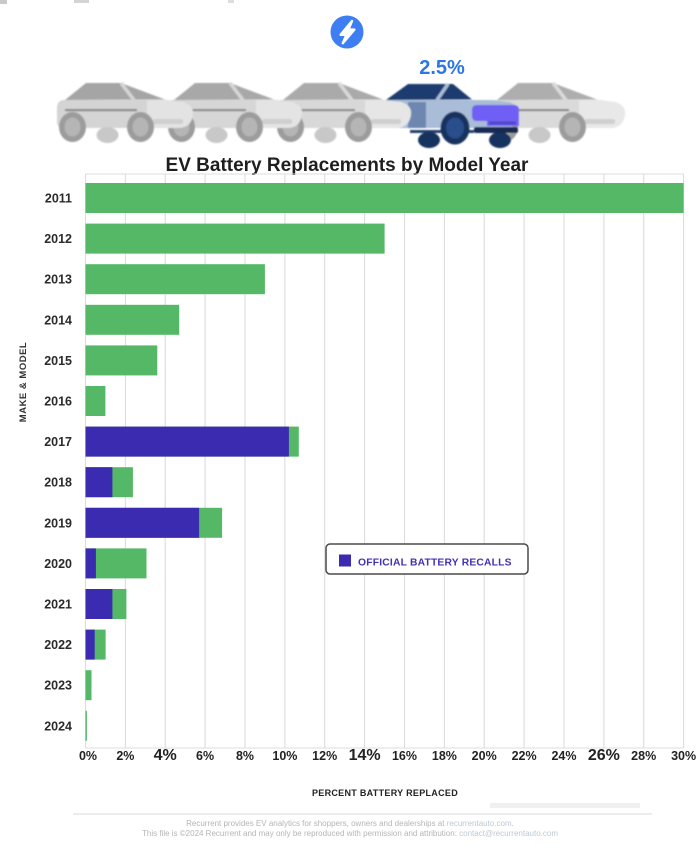 This screenshot has height=851, width=700. Describe the element at coordinates (58, 280) in the screenshot. I see `svg-text: 2013` at that location.